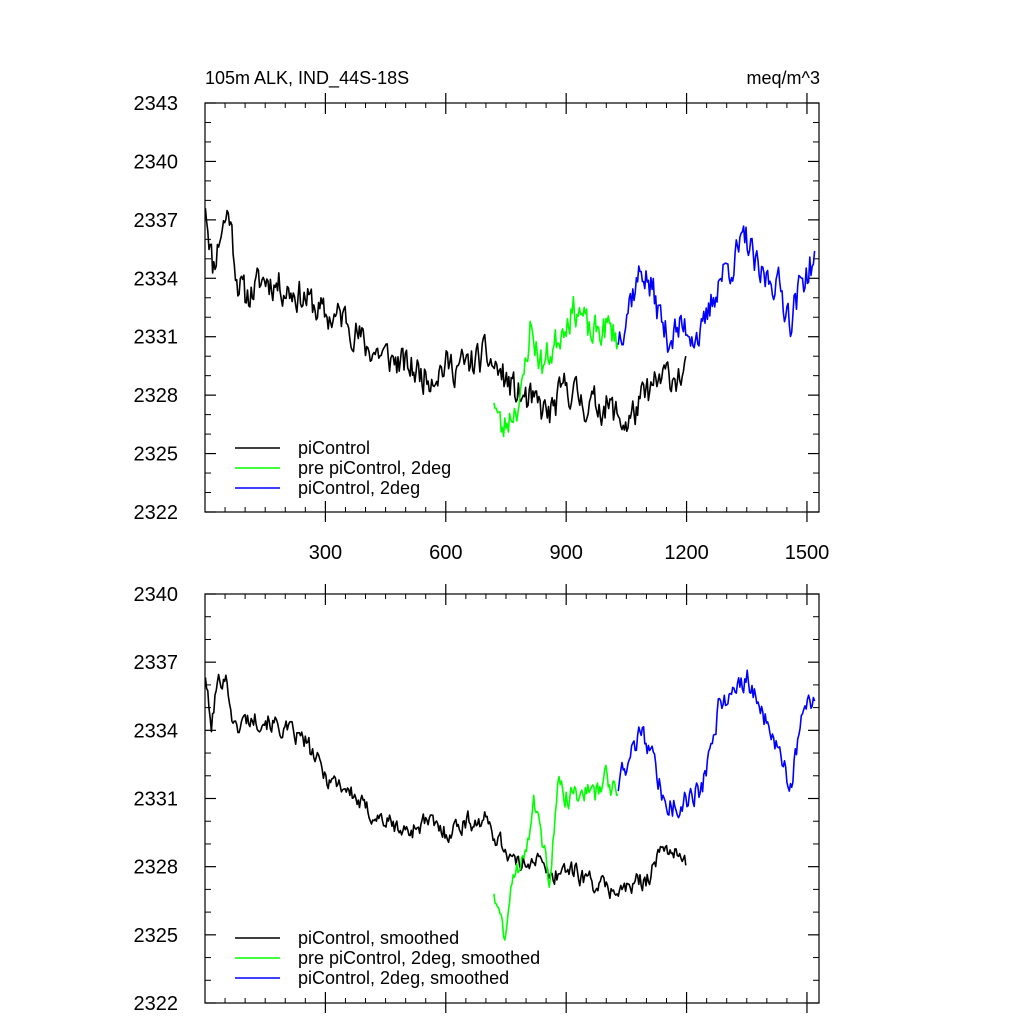  Describe the element at coordinates (556, 366) in the screenshot. I see `series-line-pre-picontrol-2deg` at that location.